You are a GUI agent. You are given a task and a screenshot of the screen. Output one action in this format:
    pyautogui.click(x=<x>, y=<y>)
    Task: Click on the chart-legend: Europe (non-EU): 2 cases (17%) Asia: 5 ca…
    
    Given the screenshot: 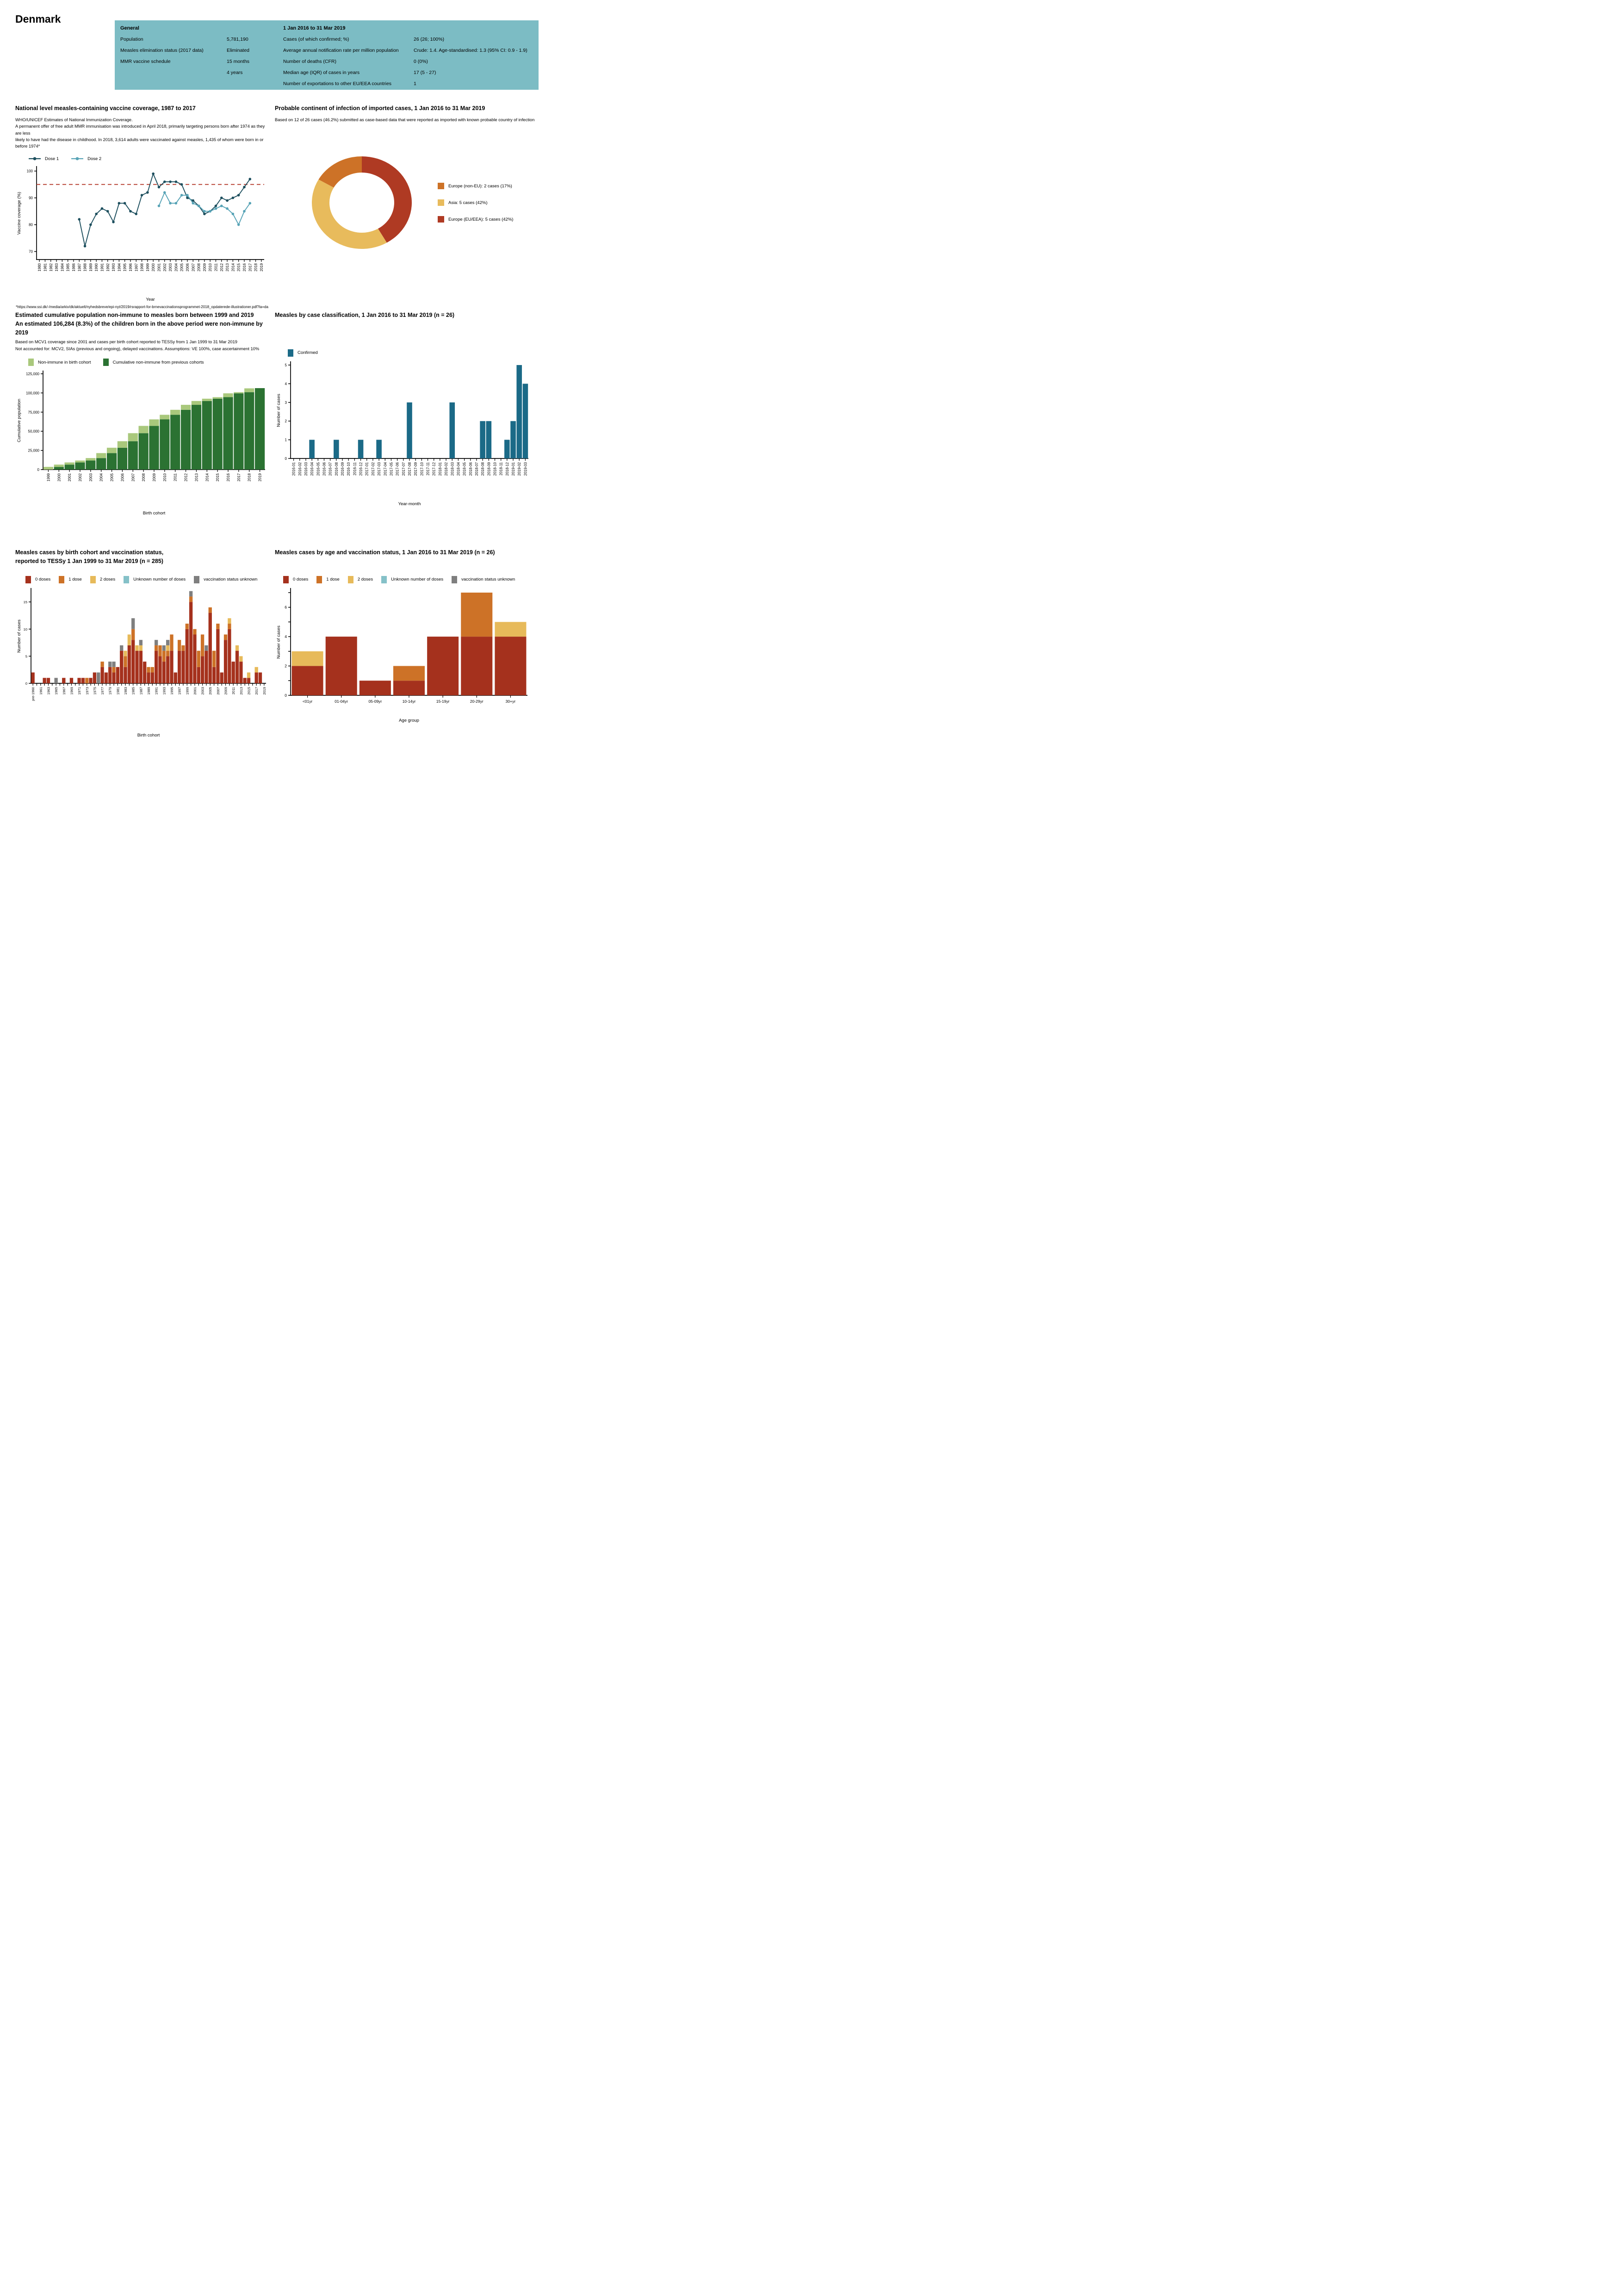 What is the action you would take?
    pyautogui.click(x=475, y=203)
    